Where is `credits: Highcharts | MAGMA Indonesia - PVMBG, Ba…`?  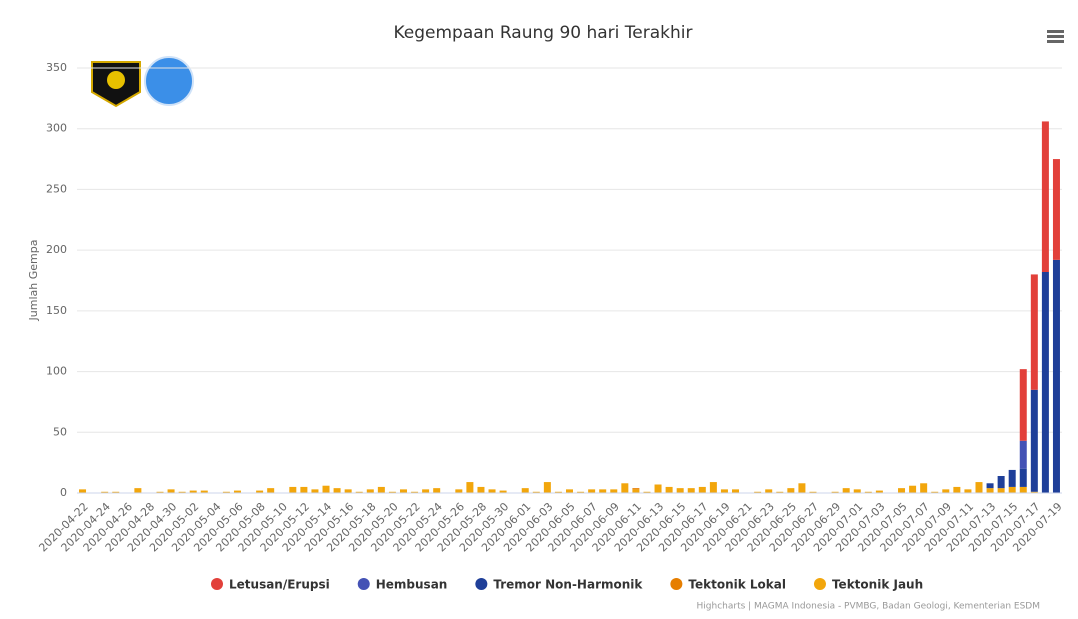 credits: Highcharts | MAGMA Indonesia - PVMBG, Ba… is located at coordinates (868, 607).